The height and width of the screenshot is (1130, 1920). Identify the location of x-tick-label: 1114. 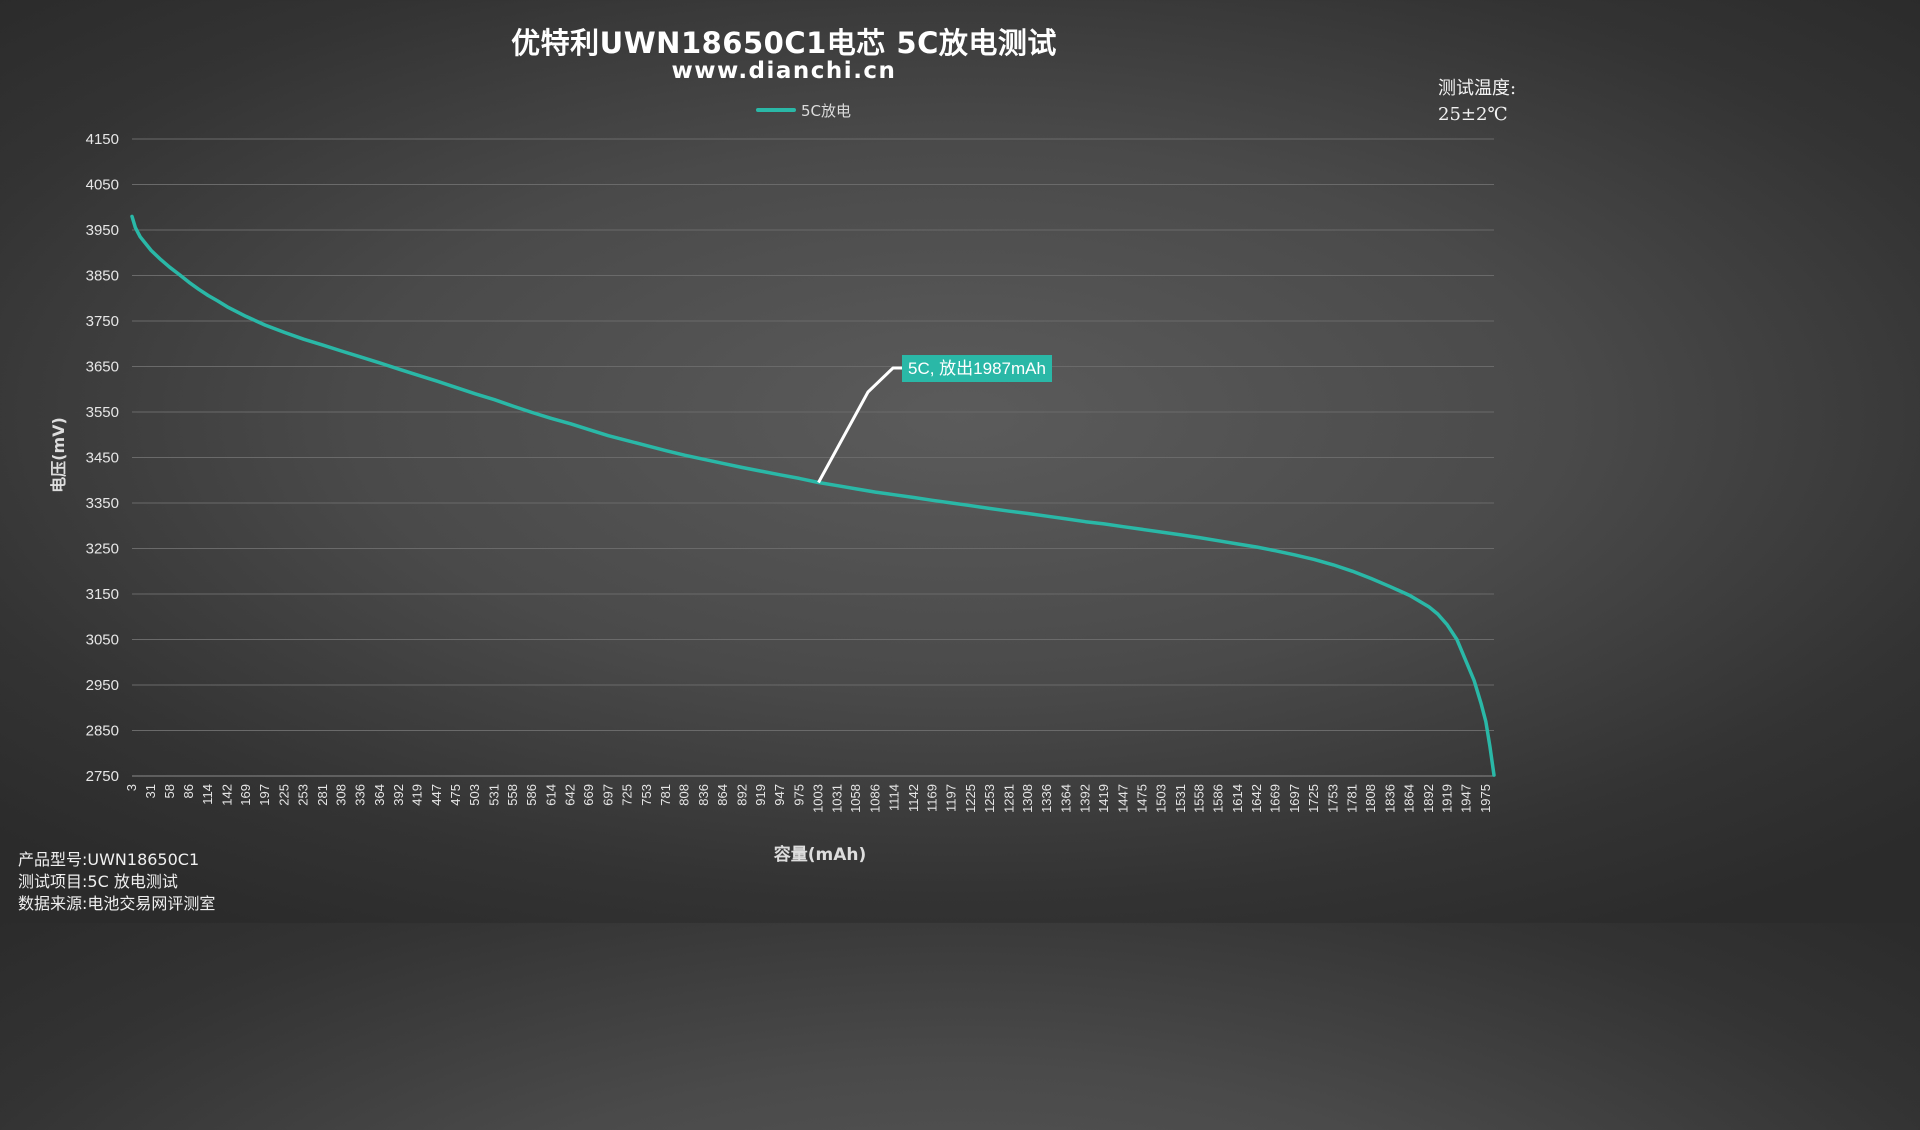
(894, 797).